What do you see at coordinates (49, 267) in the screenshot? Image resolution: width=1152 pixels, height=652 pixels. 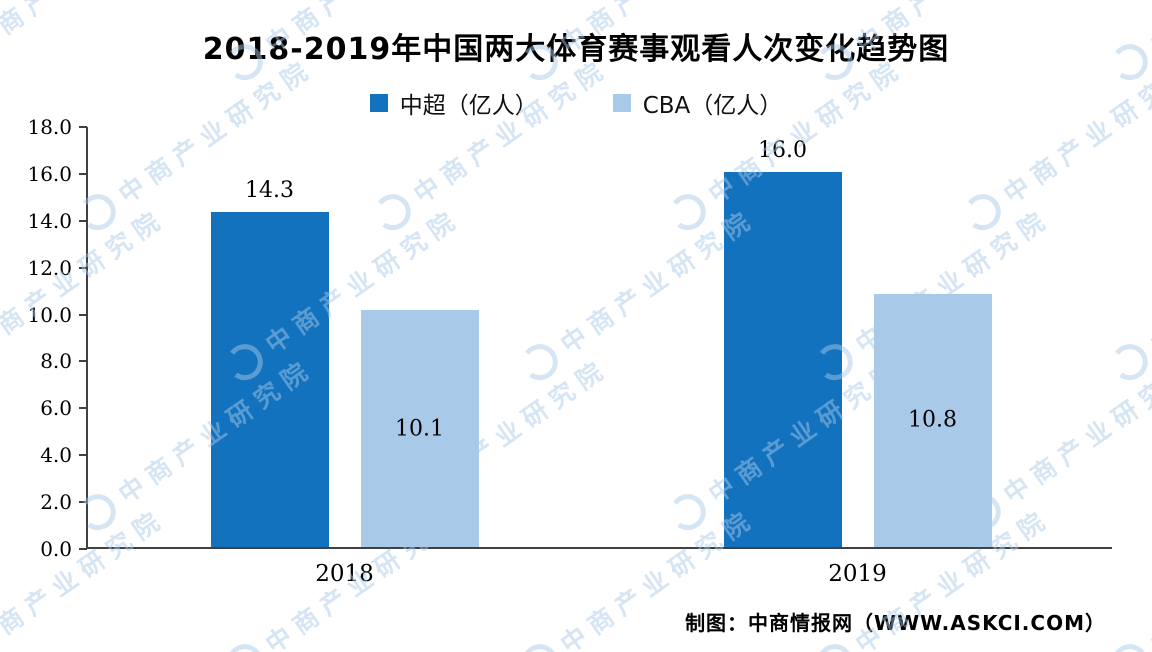 I see `y-tick-label: 12.0` at bounding box center [49, 267].